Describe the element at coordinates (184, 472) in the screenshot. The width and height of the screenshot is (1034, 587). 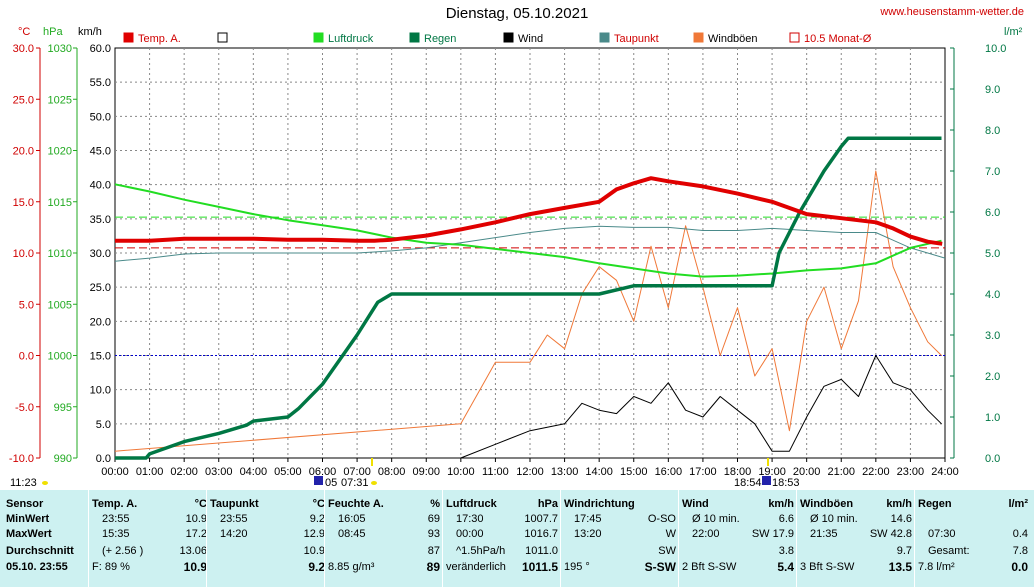
I see `x-tick: 02:00` at that location.